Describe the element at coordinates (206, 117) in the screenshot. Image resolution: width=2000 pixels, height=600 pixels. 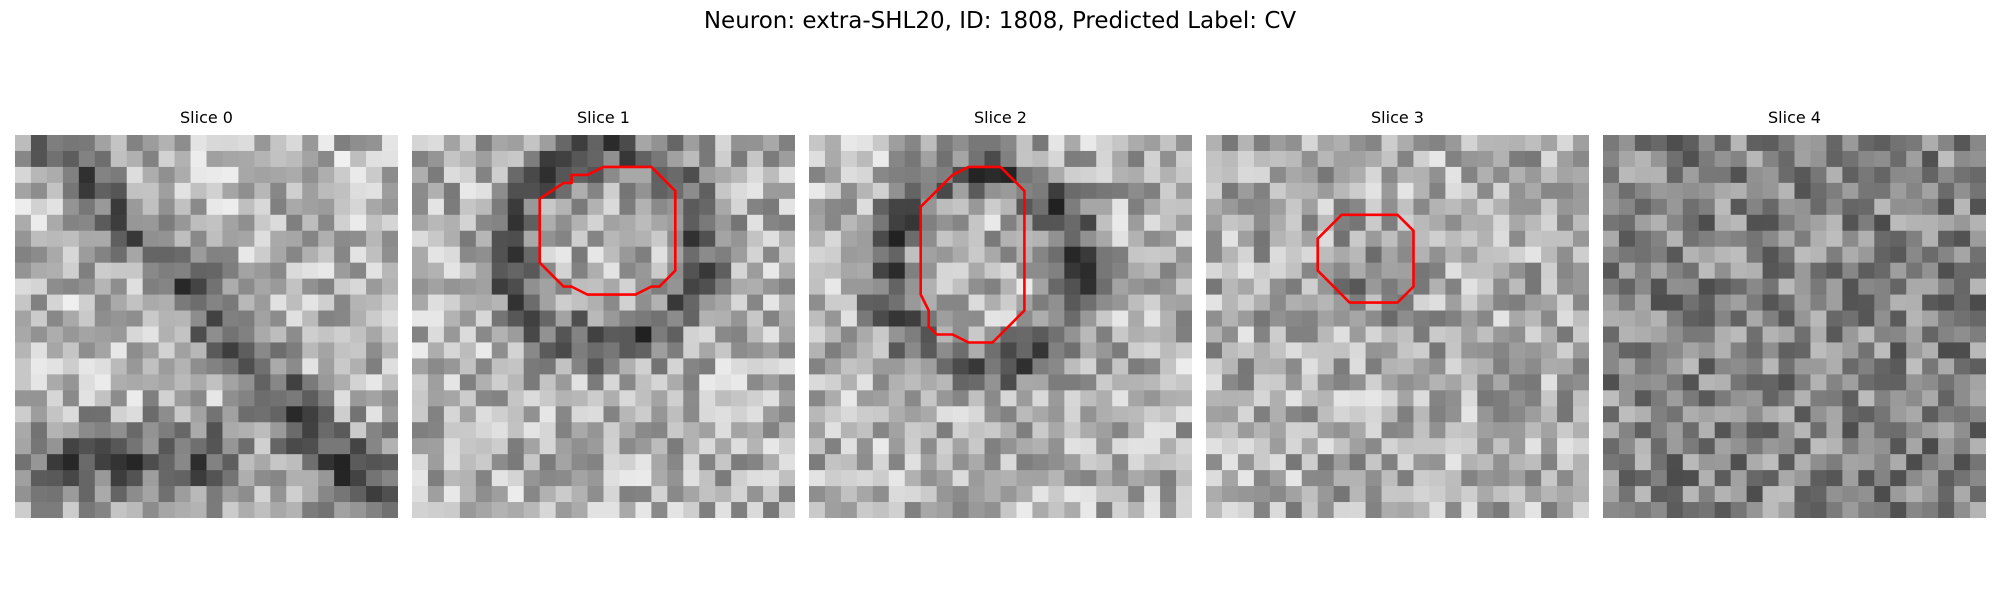
I see `slice-title: Slice 0` at that location.